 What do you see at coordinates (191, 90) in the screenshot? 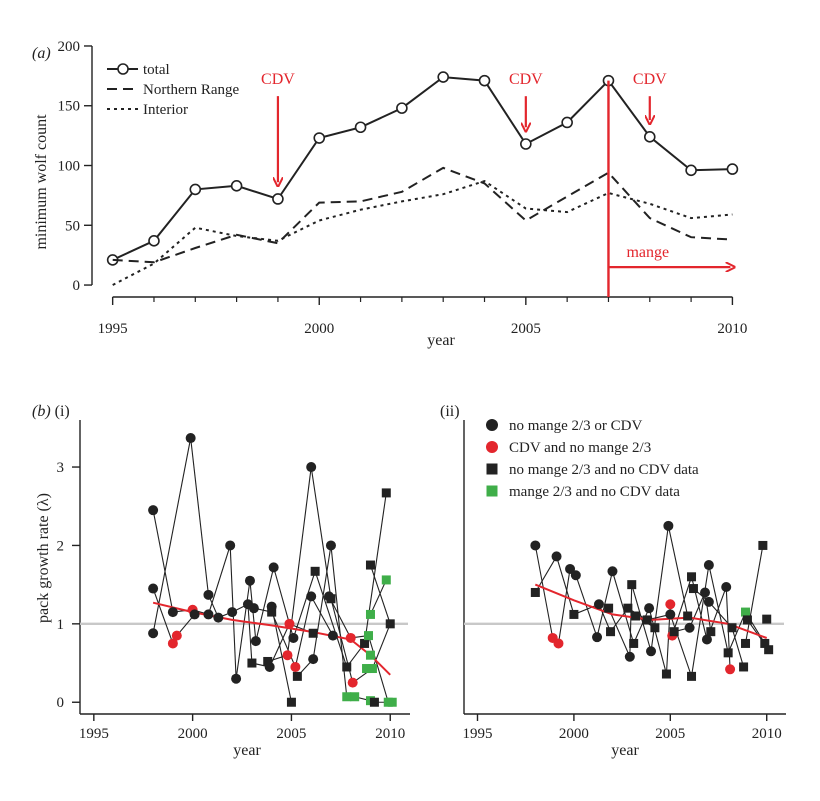
I see `legend-label: Northern Range` at bounding box center [191, 90].